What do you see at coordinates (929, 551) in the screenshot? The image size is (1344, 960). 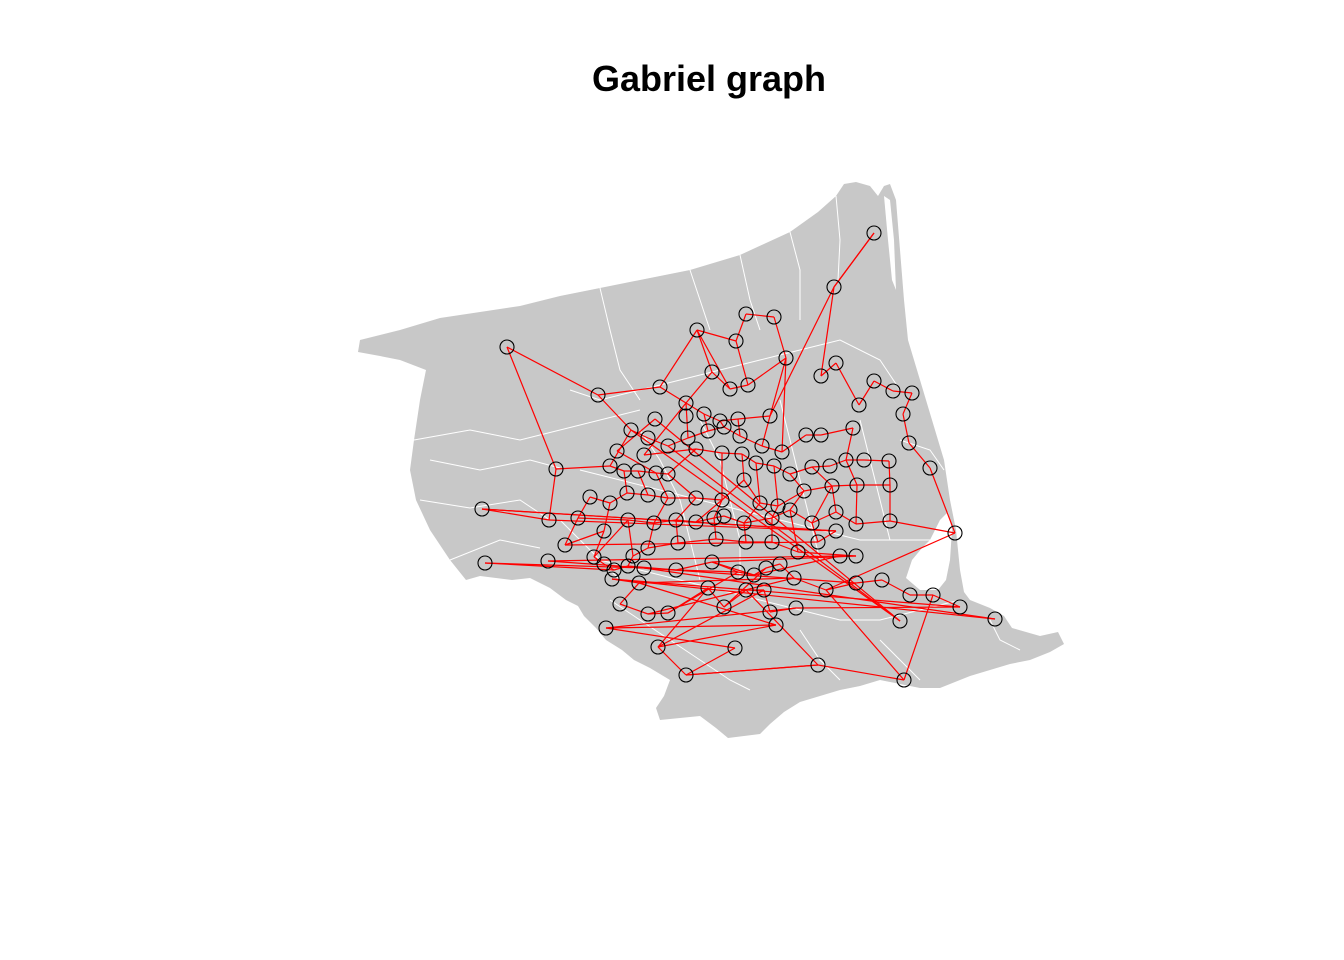 I see `lagoon` at bounding box center [929, 551].